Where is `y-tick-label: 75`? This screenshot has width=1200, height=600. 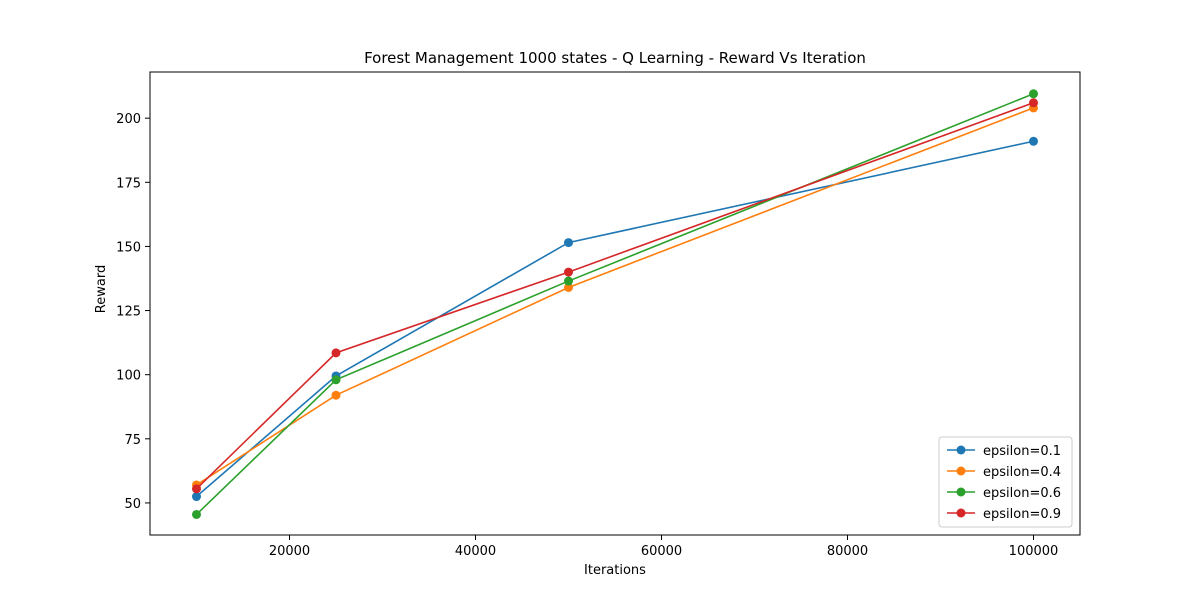
y-tick-label: 75 is located at coordinates (132, 440).